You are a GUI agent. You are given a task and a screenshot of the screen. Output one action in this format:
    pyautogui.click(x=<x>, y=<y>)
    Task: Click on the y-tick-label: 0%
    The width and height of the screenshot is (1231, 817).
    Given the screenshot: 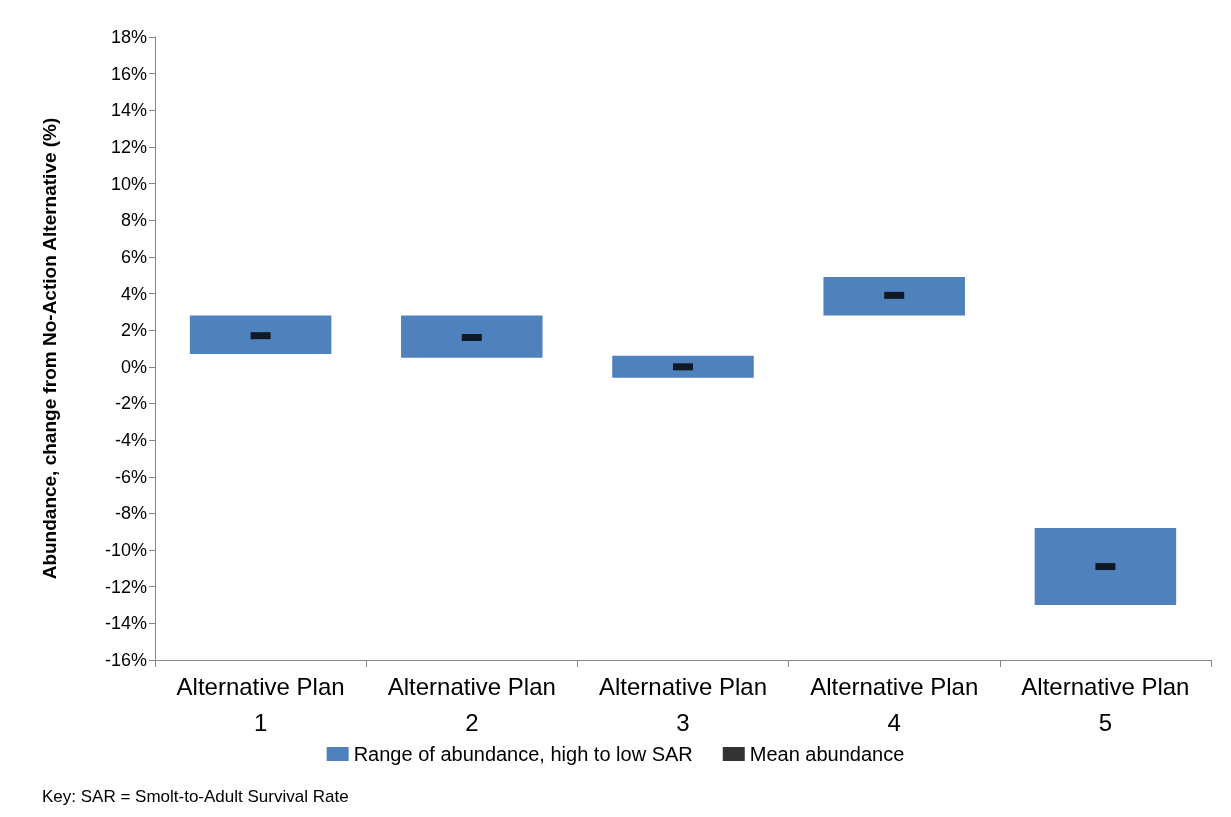 What is the action you would take?
    pyautogui.click(x=133, y=366)
    